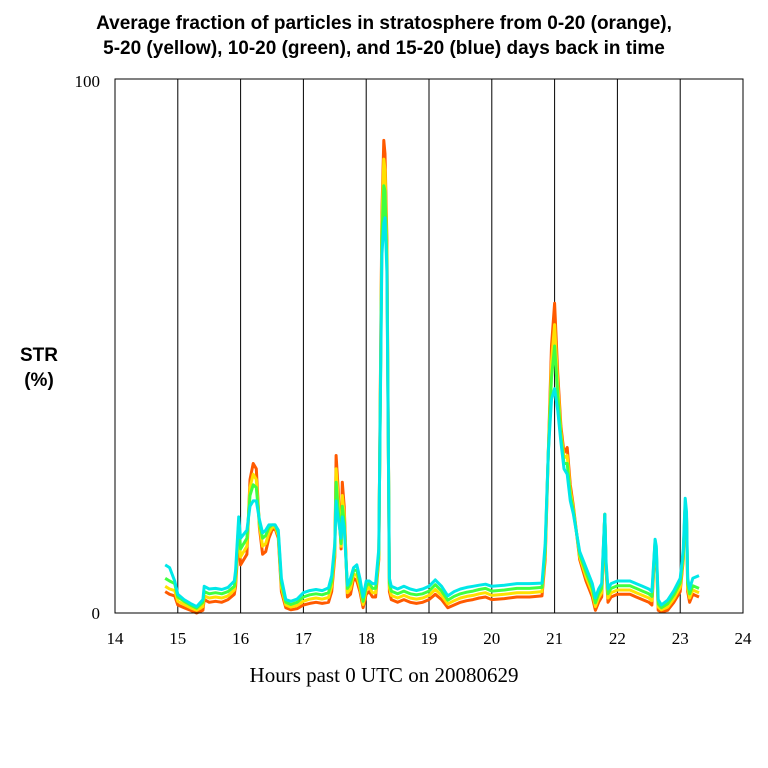 The width and height of the screenshot is (768, 768). I want to click on x-tick-label-24: 24, so click(744, 638).